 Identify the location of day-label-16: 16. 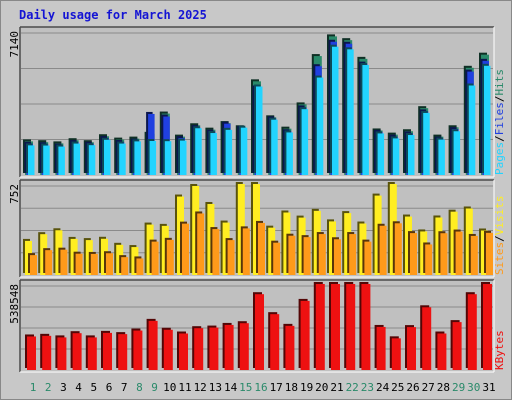
(260, 387).